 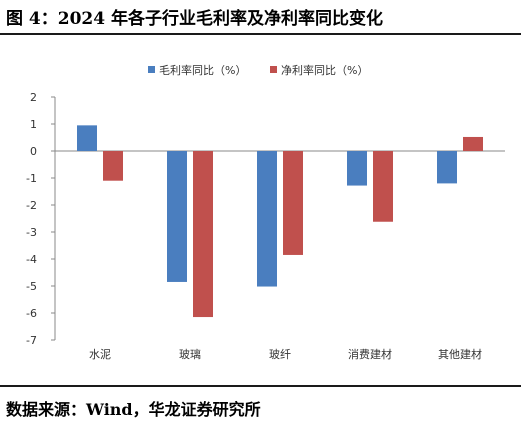 What do you see at coordinates (31, 178) in the screenshot?
I see `y-tick-label: -1` at bounding box center [31, 178].